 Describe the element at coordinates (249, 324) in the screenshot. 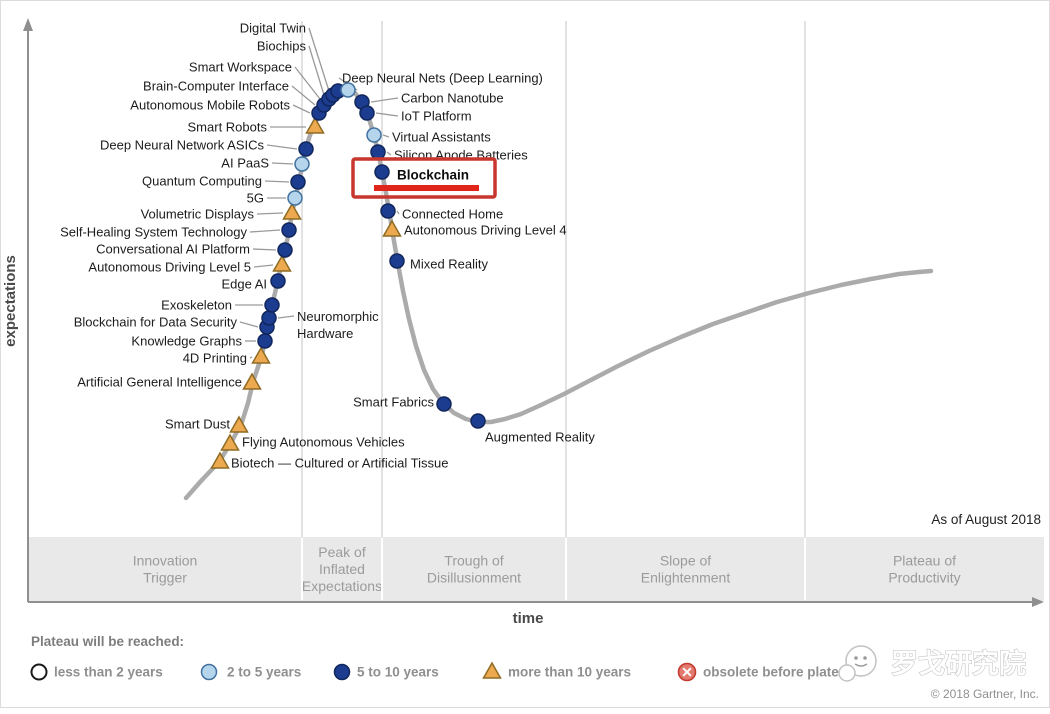

I see `point-connector-blockchain-for-data-security` at that location.